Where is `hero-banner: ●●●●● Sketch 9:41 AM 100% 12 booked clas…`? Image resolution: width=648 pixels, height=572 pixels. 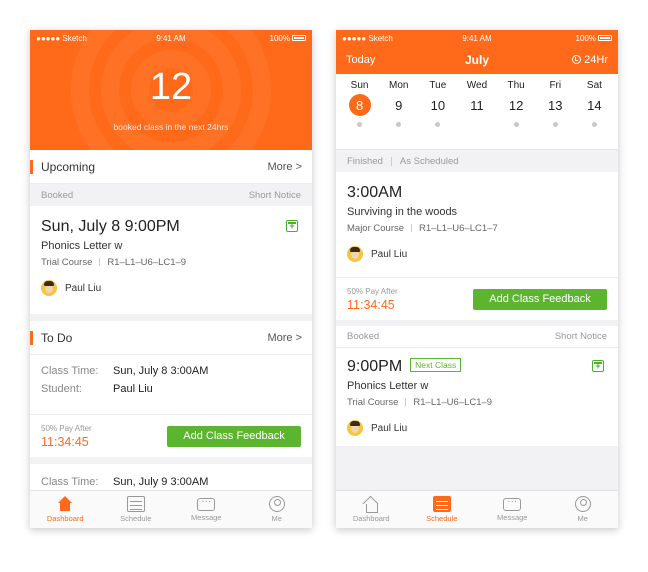
hero-banner: ●●●●● Sketch 9:41 AM 100% 12 booked clas… is located at coordinates (171, 90).